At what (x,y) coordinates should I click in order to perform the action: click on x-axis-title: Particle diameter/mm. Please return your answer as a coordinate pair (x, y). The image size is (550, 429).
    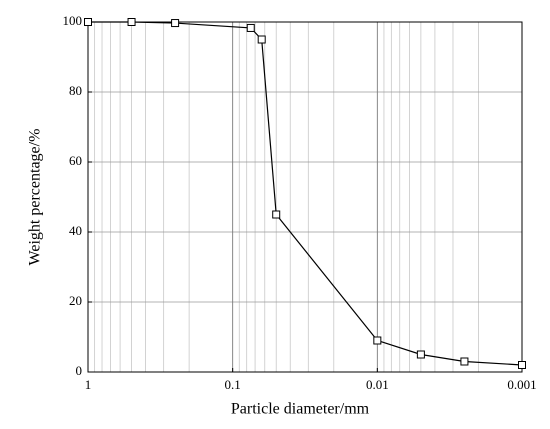
    Looking at the image, I should click on (300, 409).